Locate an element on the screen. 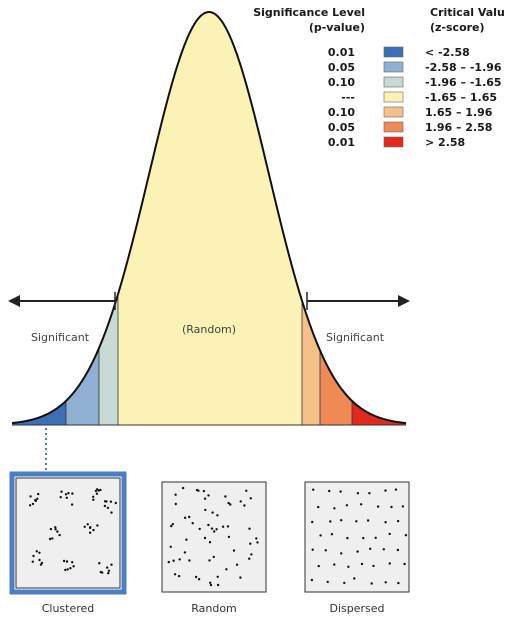 The width and height of the screenshot is (505, 625). pattern-label: Random is located at coordinates (214, 608).